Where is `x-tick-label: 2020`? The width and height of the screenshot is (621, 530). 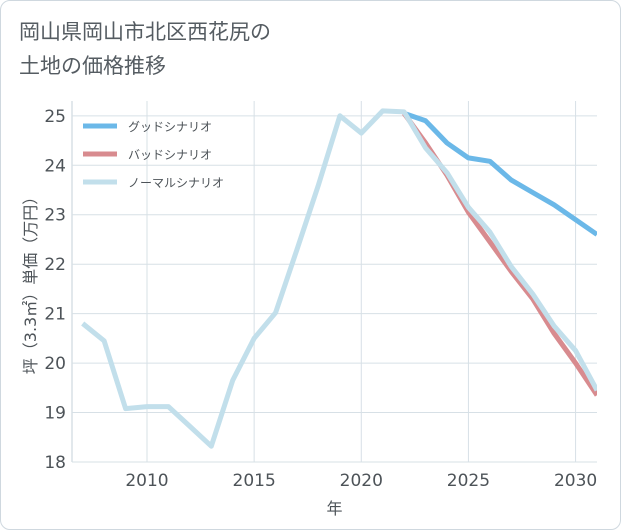
x-tick-label: 2020 is located at coordinates (361, 481).